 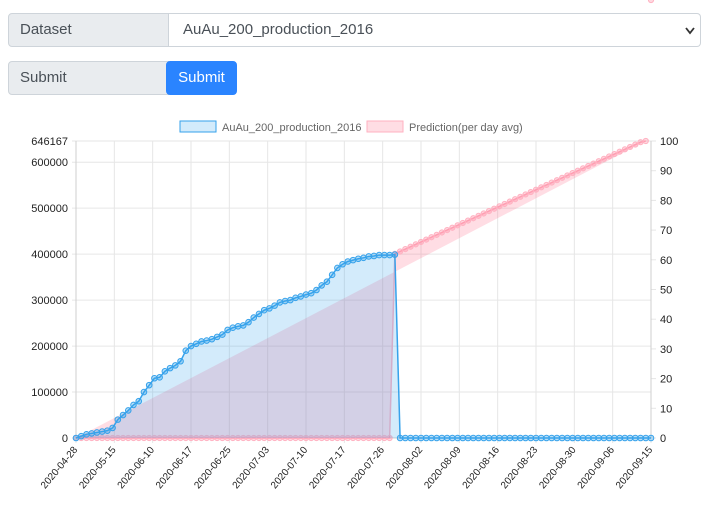 I want to click on chevron-down-icon, so click(x=690, y=31).